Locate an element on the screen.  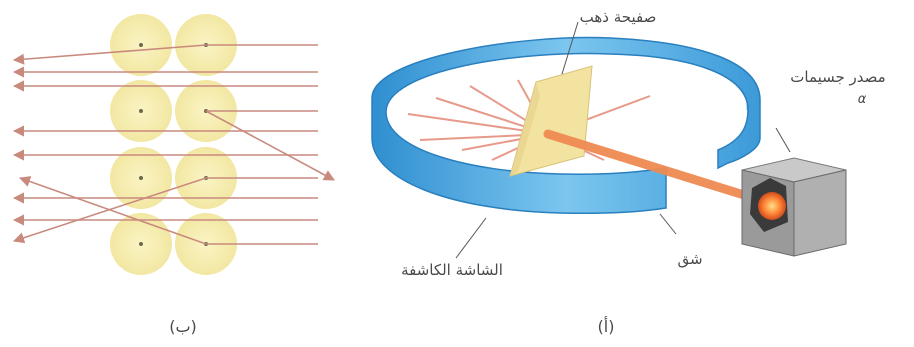
pointer-source is located at coordinates (783, 140).